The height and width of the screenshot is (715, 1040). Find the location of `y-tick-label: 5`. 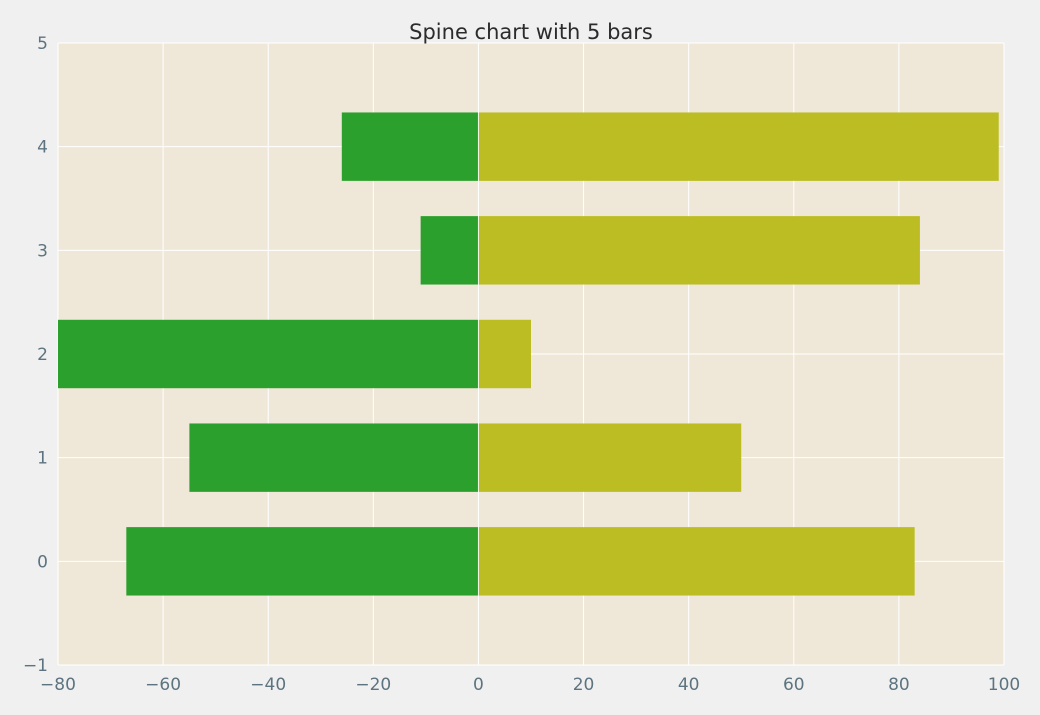

y-tick-label: 5 is located at coordinates (42, 44).